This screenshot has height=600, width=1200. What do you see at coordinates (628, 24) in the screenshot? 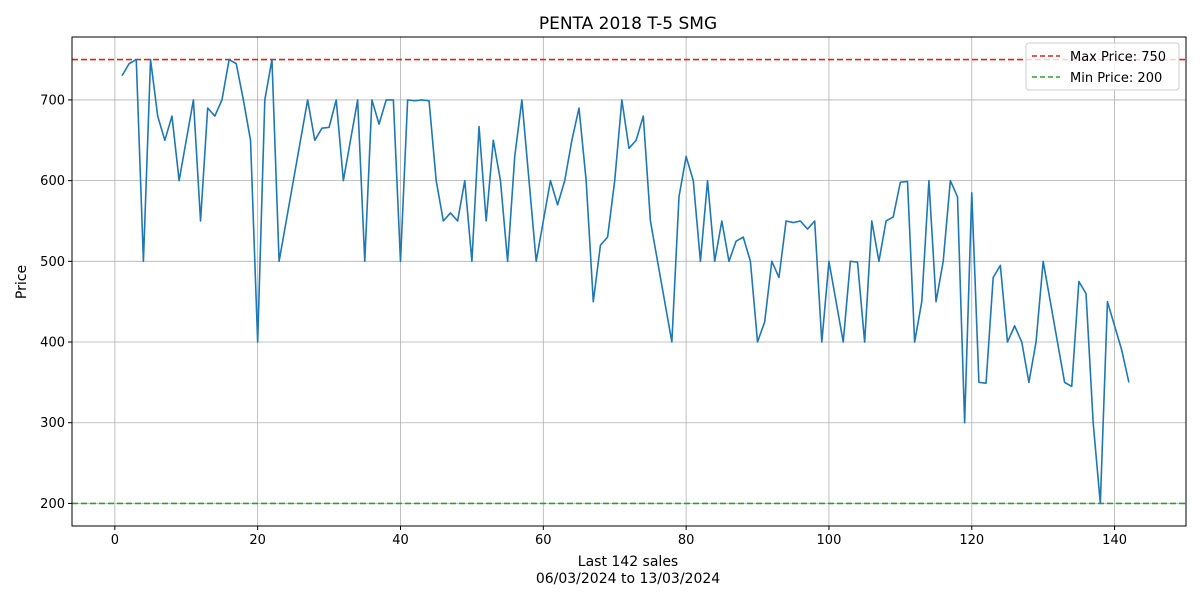
I see `chart-title: PENTA 2018 T-5 SMG` at bounding box center [628, 24].